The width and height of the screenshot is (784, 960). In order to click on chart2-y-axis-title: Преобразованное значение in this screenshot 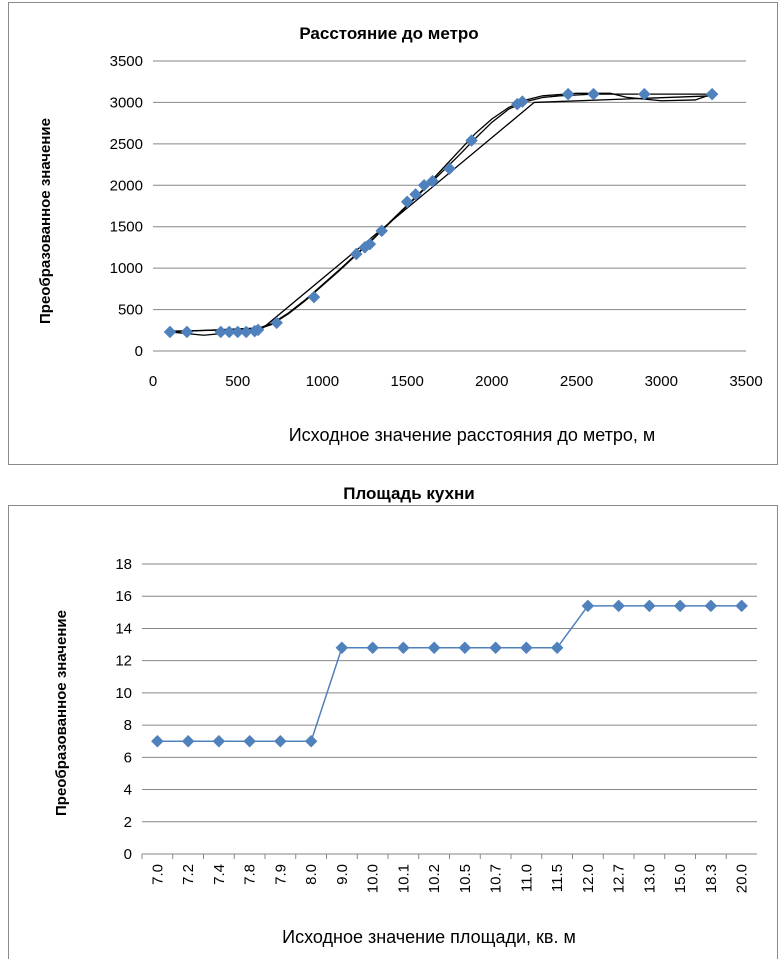, I will do `click(61, 713)`.